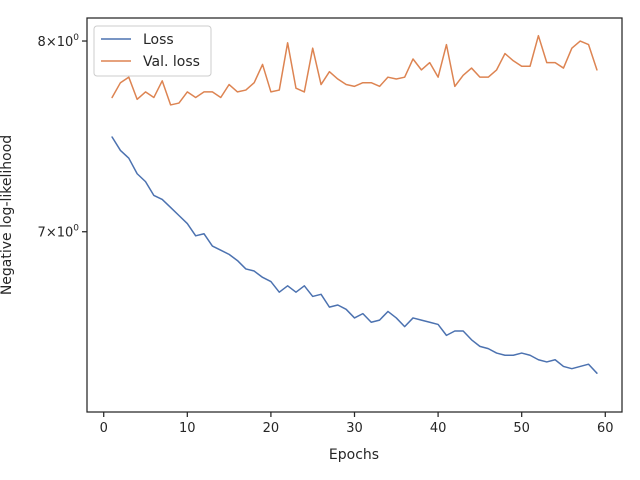 The height and width of the screenshot is (480, 640). I want to click on x-tick-label: 10, so click(187, 428).